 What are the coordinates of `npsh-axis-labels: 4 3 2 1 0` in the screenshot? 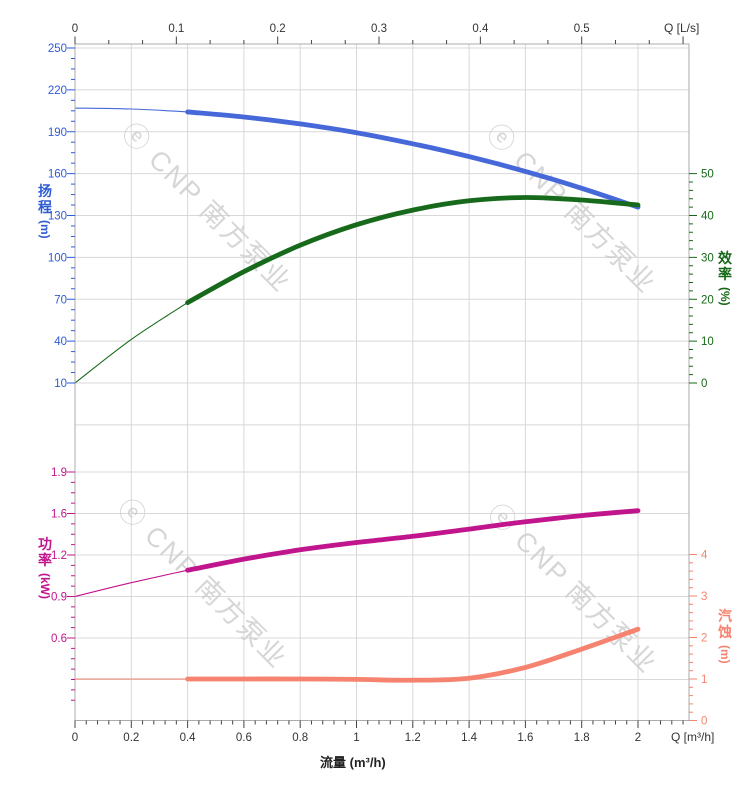 It's located at (704, 639).